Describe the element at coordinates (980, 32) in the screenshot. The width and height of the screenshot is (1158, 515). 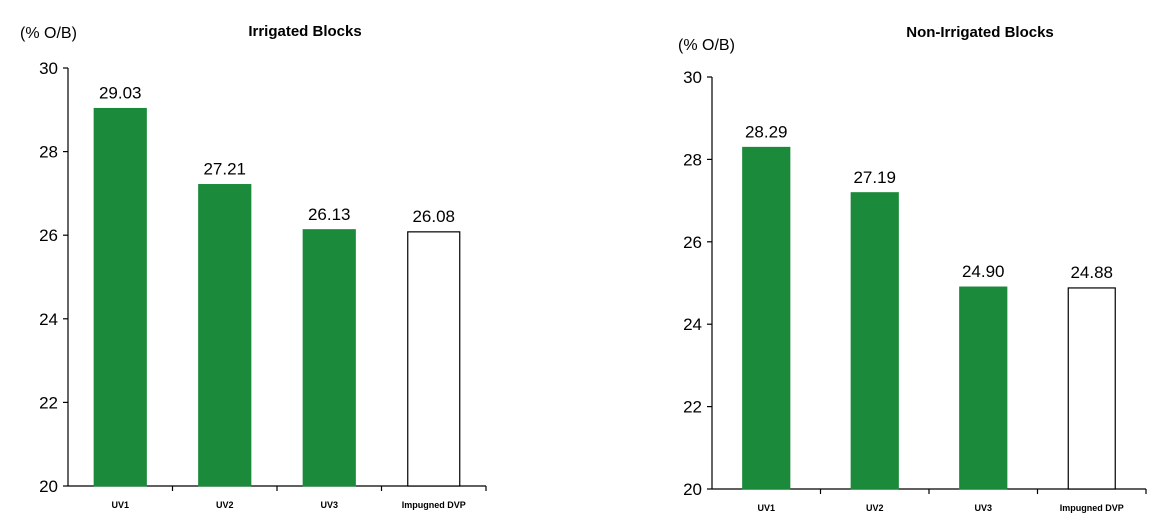
I see `chart-title: Non-Irrigated Blocks` at that location.